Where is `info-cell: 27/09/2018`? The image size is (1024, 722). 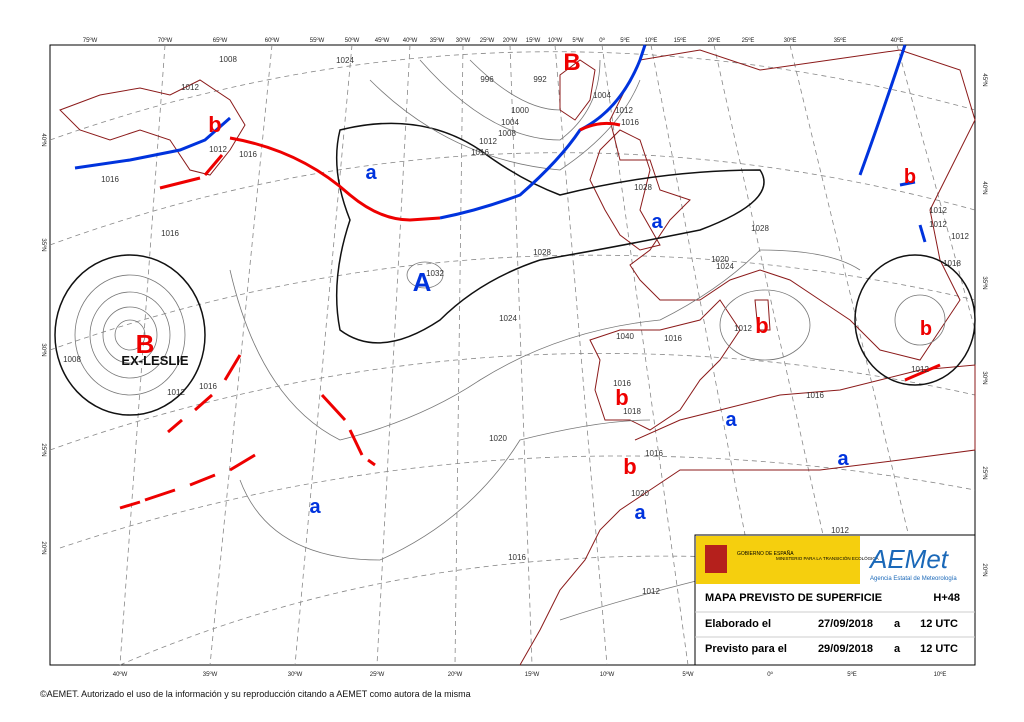 info-cell: 27/09/2018 is located at coordinates (845, 624).